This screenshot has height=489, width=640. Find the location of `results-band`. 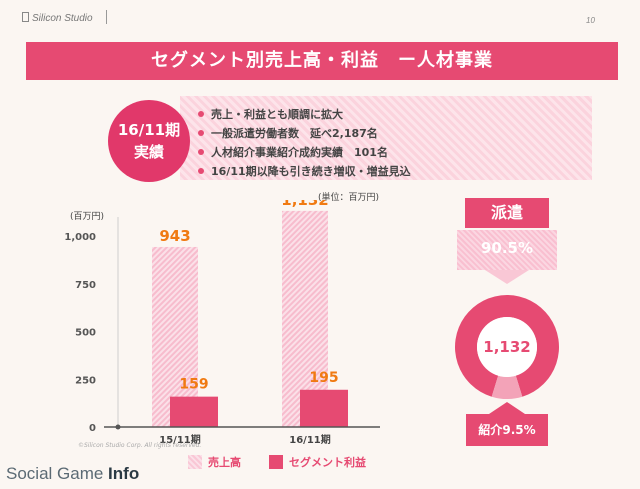

results-band is located at coordinates (386, 138).